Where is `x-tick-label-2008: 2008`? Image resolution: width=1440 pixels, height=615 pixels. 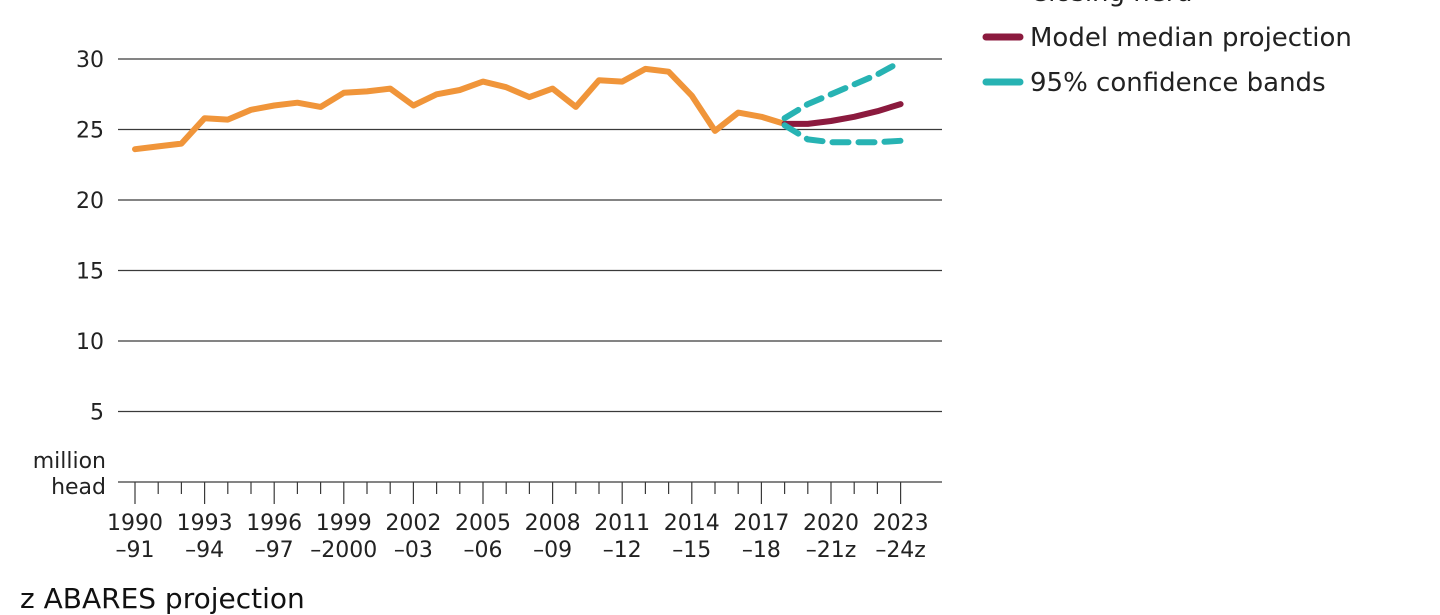
x-tick-label-2008: 2008 is located at coordinates (553, 523).